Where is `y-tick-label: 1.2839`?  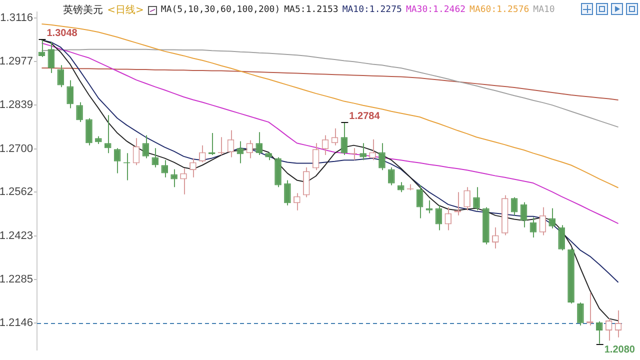 y-tick-label: 1.2839 is located at coordinates (16, 105).